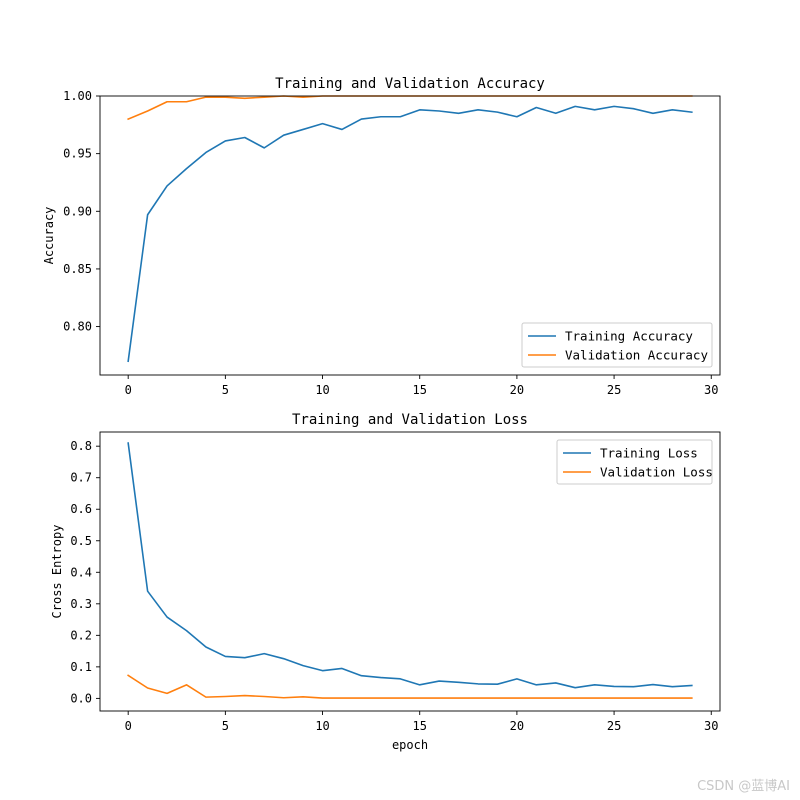 This screenshot has width=800, height=800. What do you see at coordinates (629, 336) in the screenshot?
I see `legend-label-1: Training Accuracy` at bounding box center [629, 336].